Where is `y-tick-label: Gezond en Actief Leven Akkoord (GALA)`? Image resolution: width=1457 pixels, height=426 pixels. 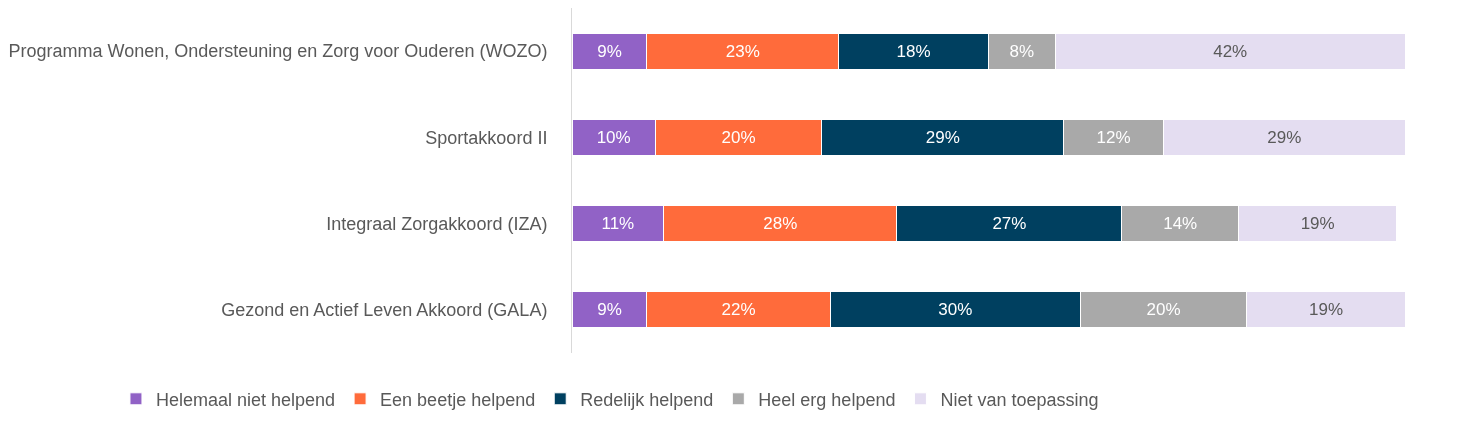
y-tick-label: Gezond en Actief Leven Akkoord (GALA) is located at coordinates (384, 310).